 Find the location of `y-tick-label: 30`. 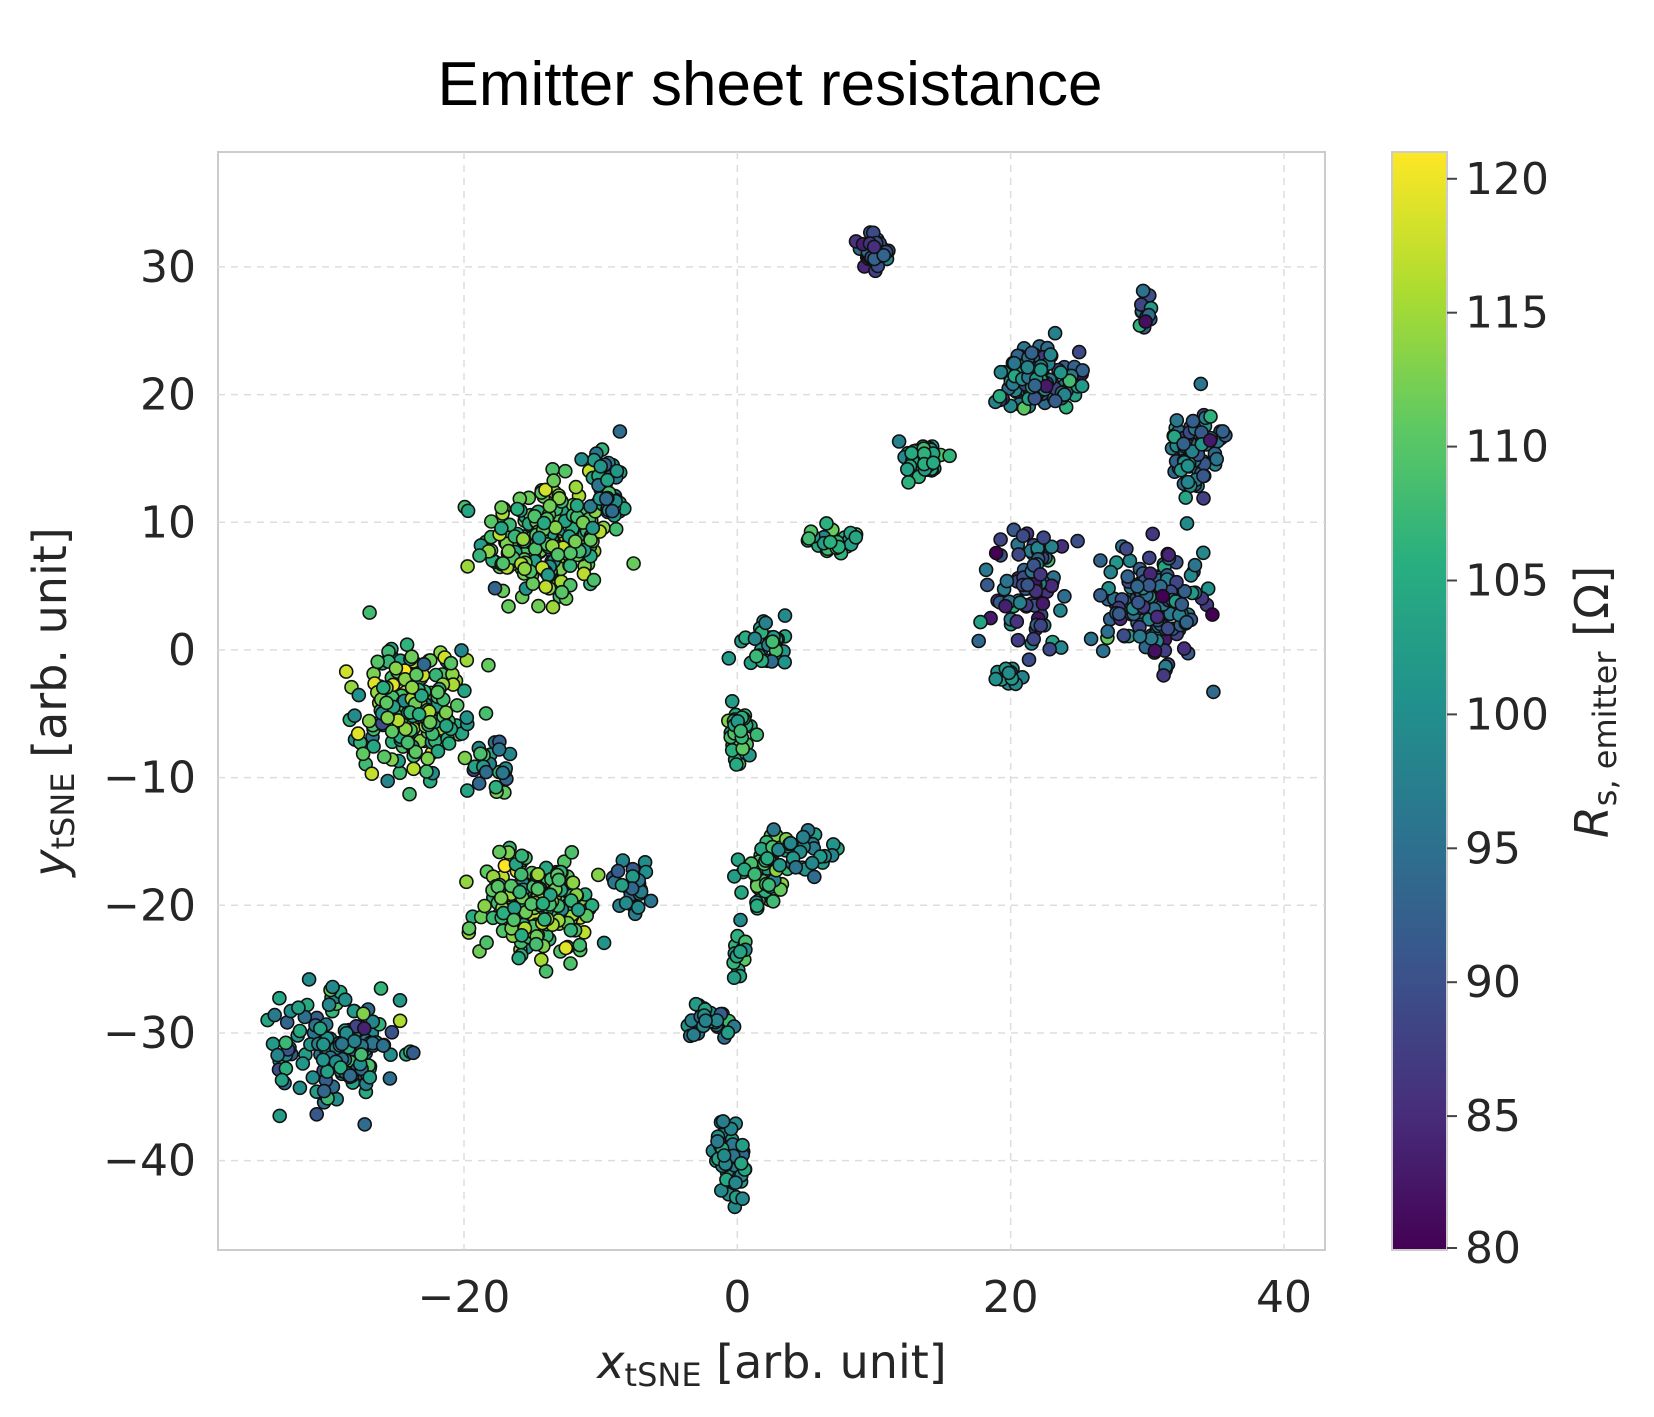

y-tick-label: 30 is located at coordinates (168, 267).